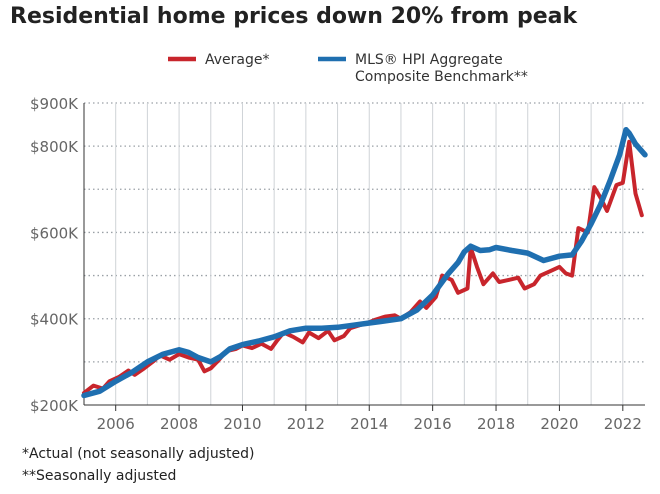 This screenshot has width=660, height=494. I want to click on legend-mls-label-line1: MLS® HPI Aggregate, so click(429, 60).